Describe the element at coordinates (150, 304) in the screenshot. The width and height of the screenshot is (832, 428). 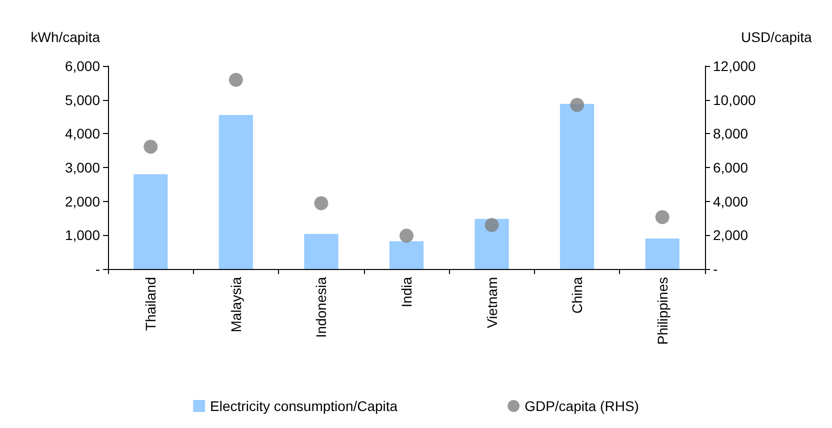
I see `x-tick-label: Thailand` at that location.